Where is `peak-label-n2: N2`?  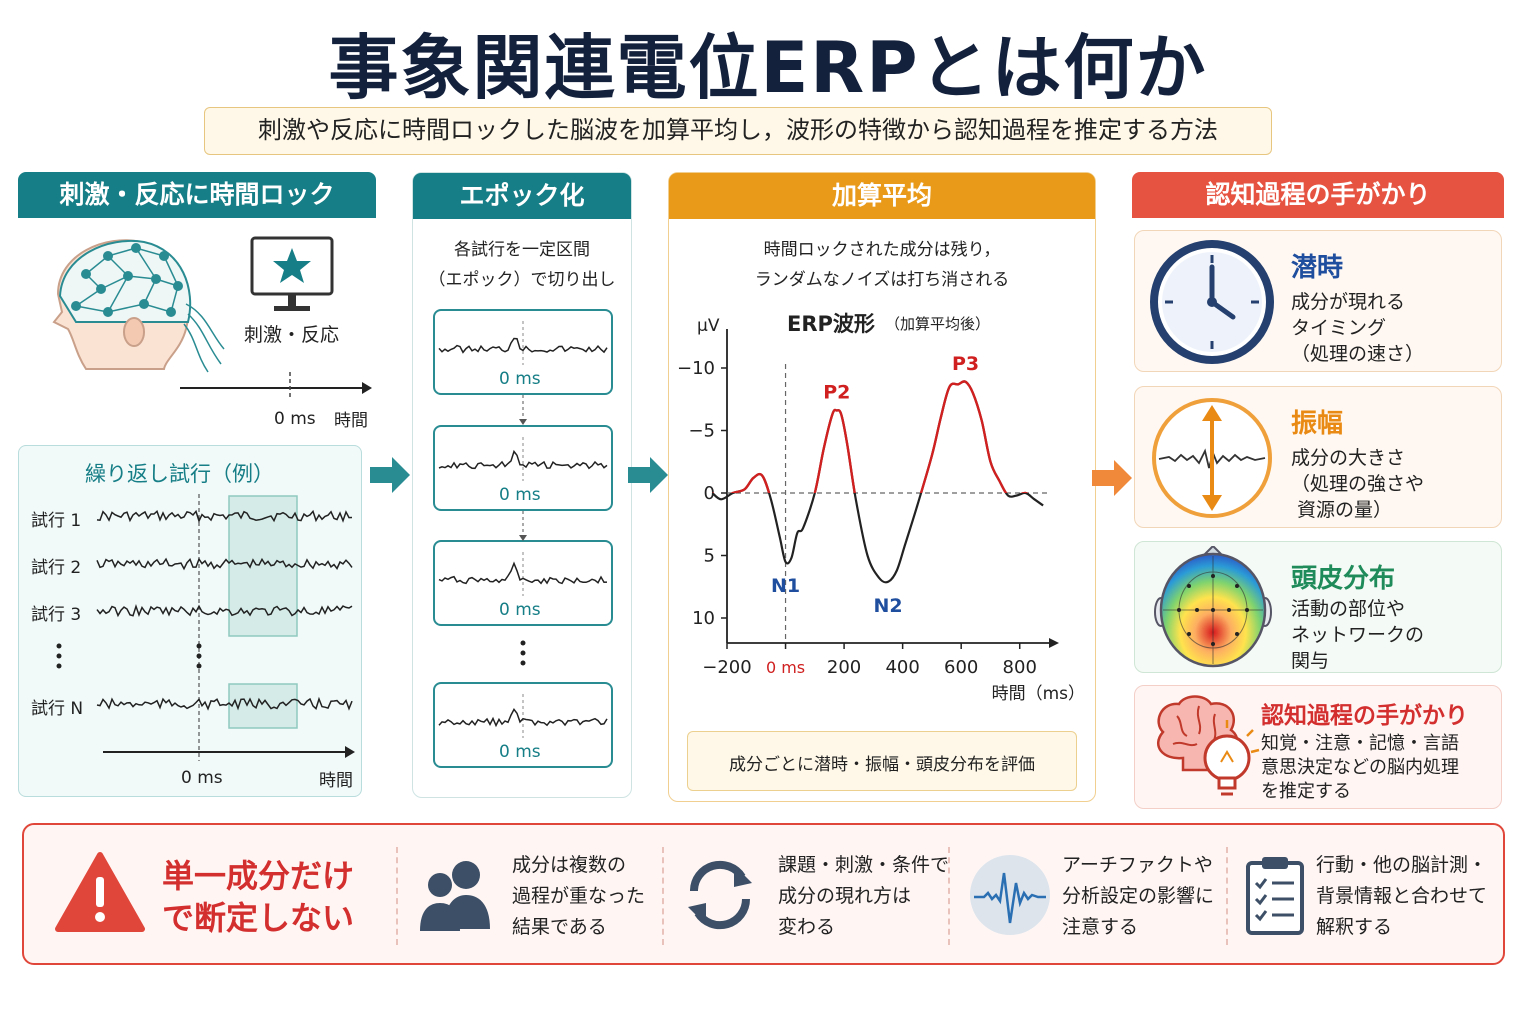 peak-label-n2: N2 is located at coordinates (887, 606).